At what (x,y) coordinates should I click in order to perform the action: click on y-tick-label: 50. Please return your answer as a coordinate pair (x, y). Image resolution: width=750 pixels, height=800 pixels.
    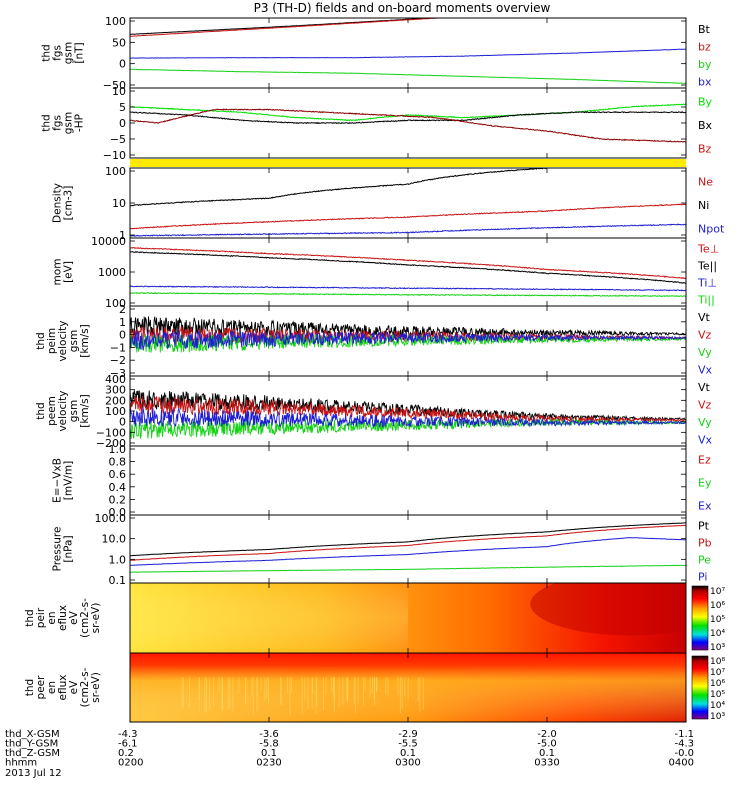
    Looking at the image, I should click on (119, 42).